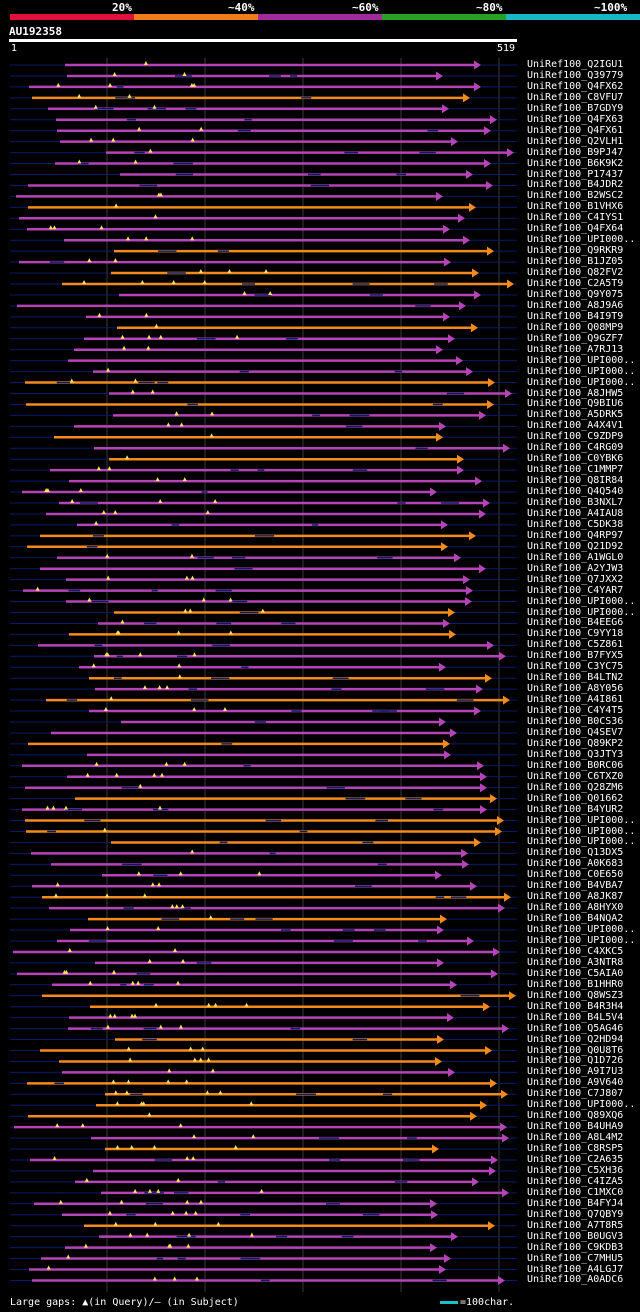 This screenshot has height=1312, width=640. I want to click on hit-link: UniRef100_Q9GZF7, so click(575, 338).